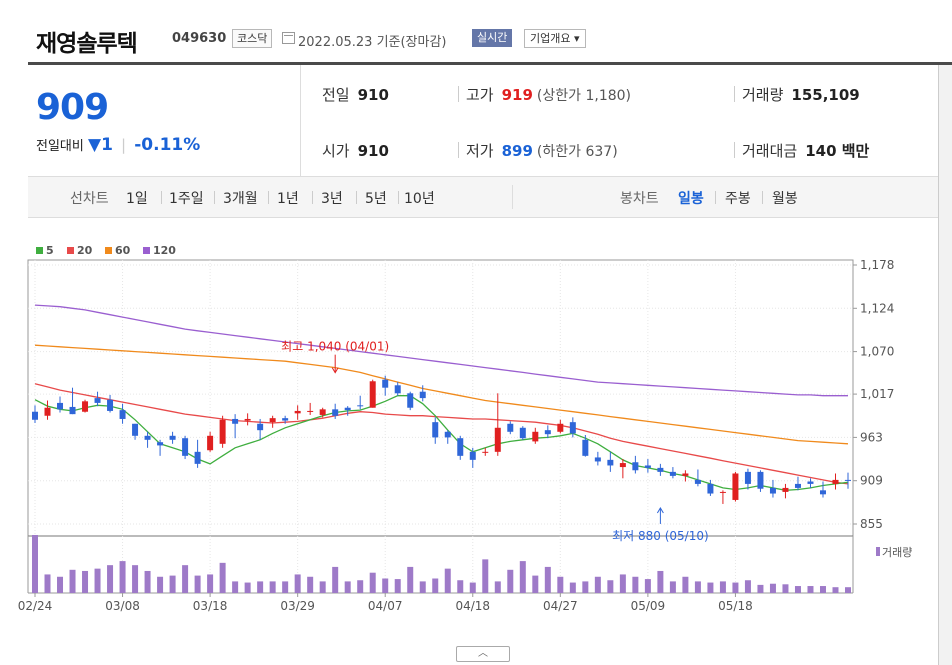  What do you see at coordinates (483, 654) in the screenshot?
I see `chevron-up-icon: ︿` at bounding box center [483, 654].